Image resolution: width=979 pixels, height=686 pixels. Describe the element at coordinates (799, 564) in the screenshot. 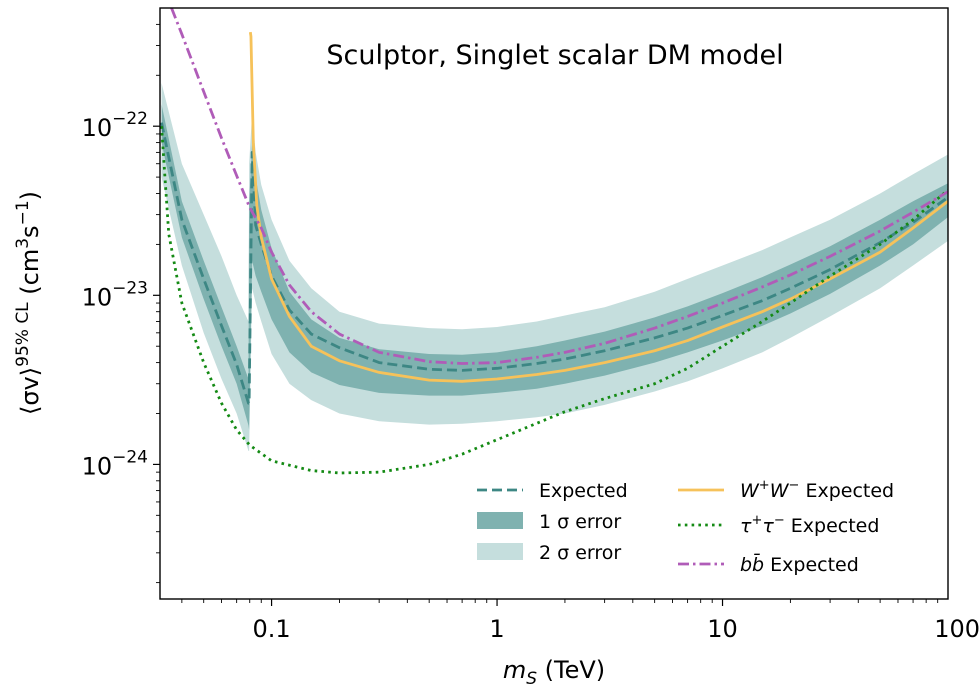

I see `bb-legend-label: bb̄ Expected` at that location.